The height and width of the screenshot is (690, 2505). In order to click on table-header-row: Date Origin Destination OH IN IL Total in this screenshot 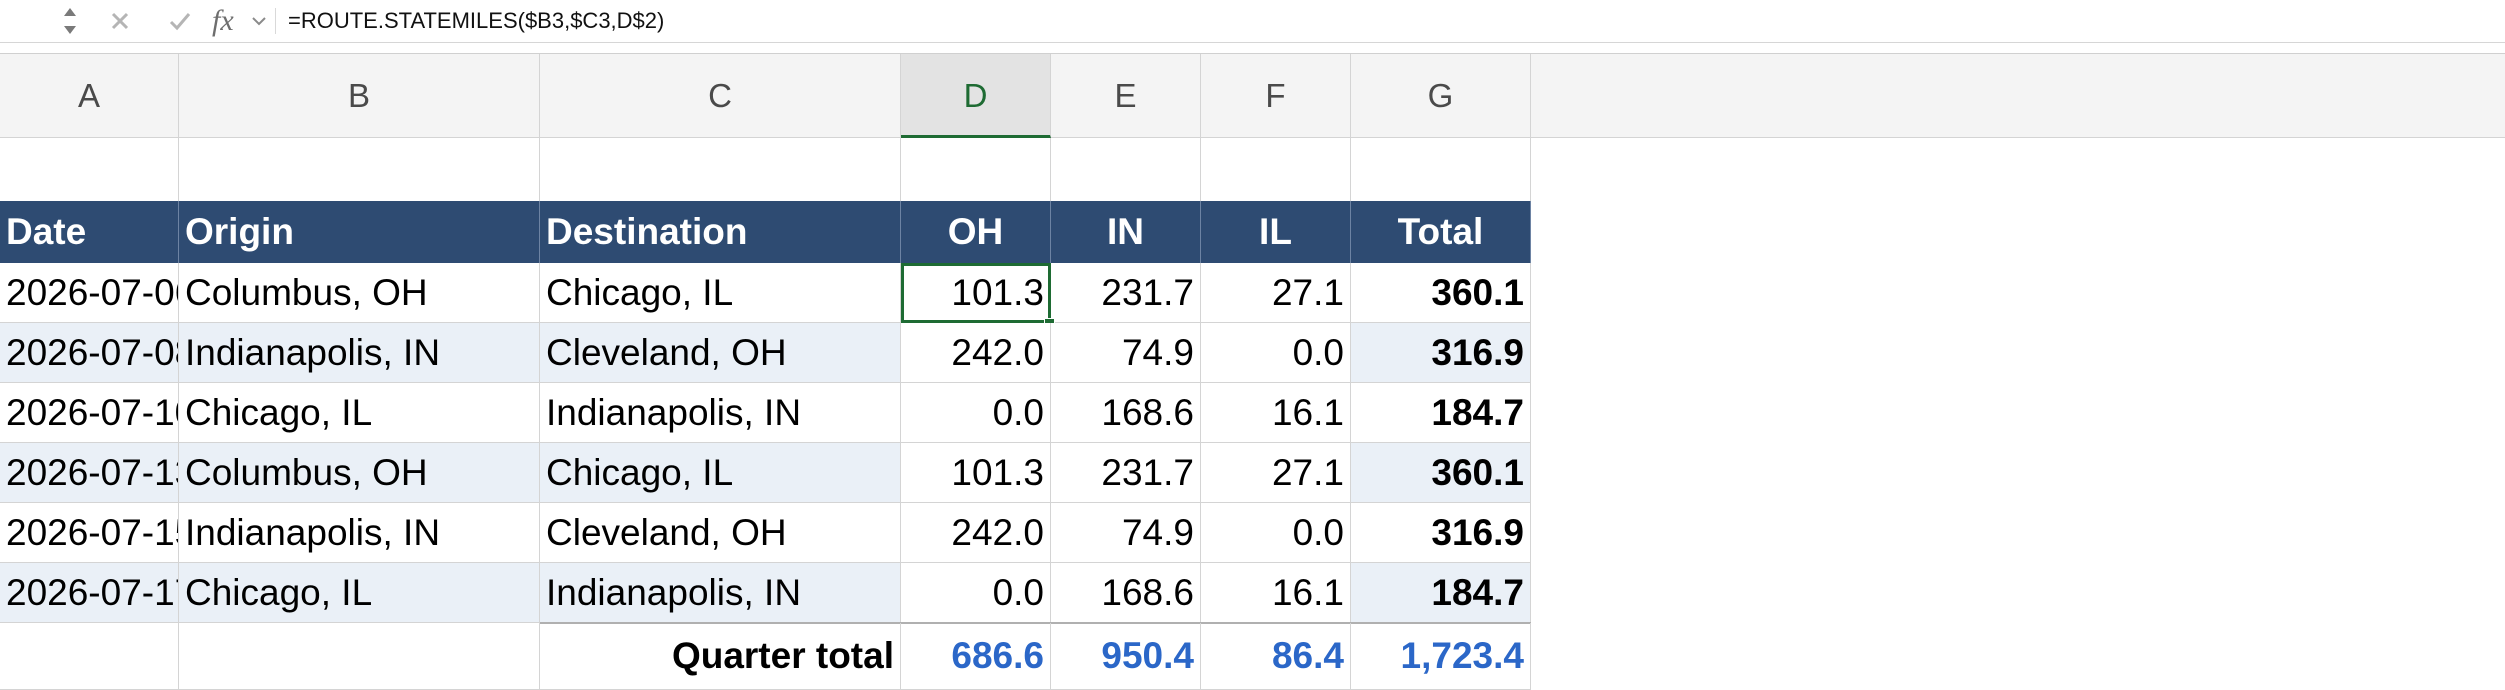, I will do `click(1252, 232)`.